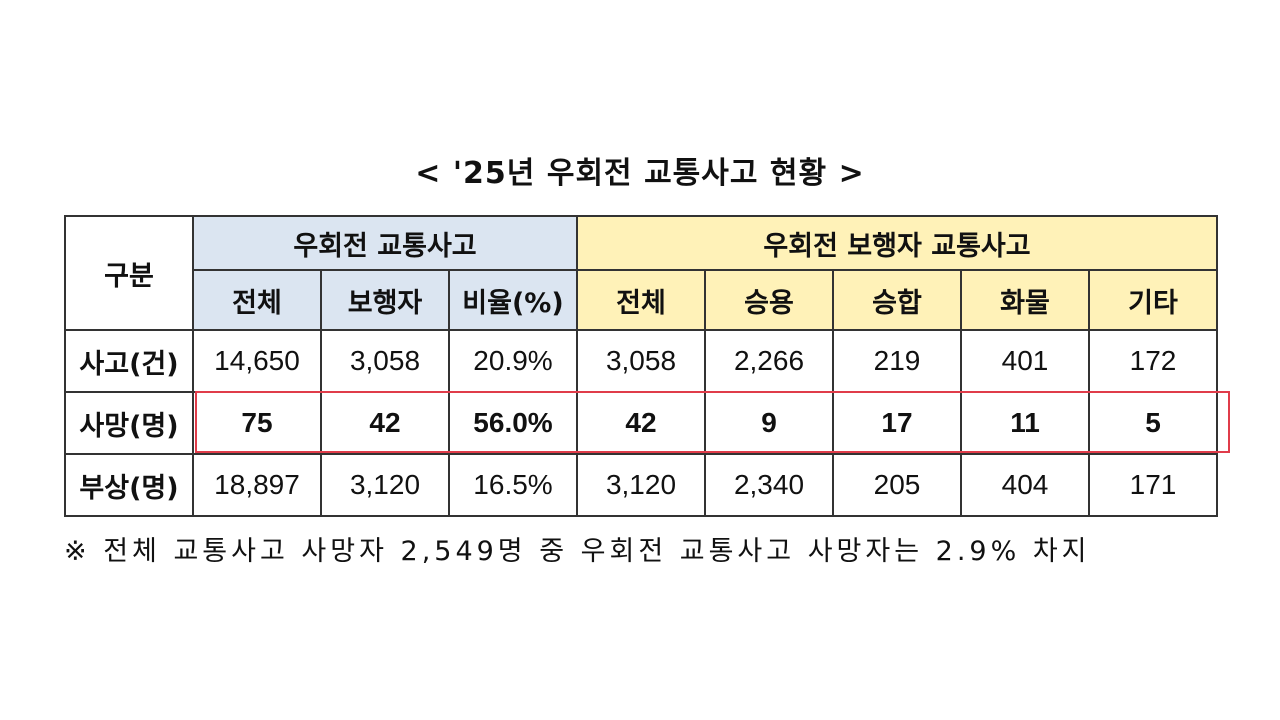  I want to click on table-cell: 404, so click(1025, 485).